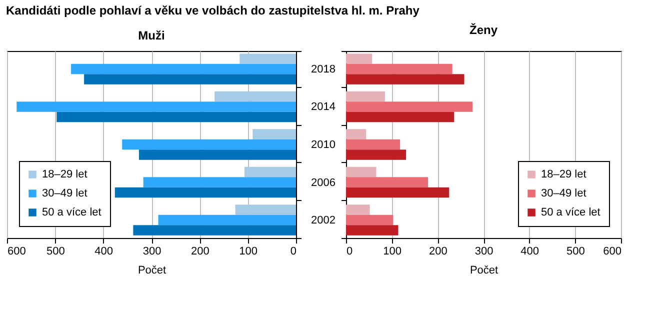 The width and height of the screenshot is (654, 321). I want to click on chart-subtitle: Muži, so click(151, 35).